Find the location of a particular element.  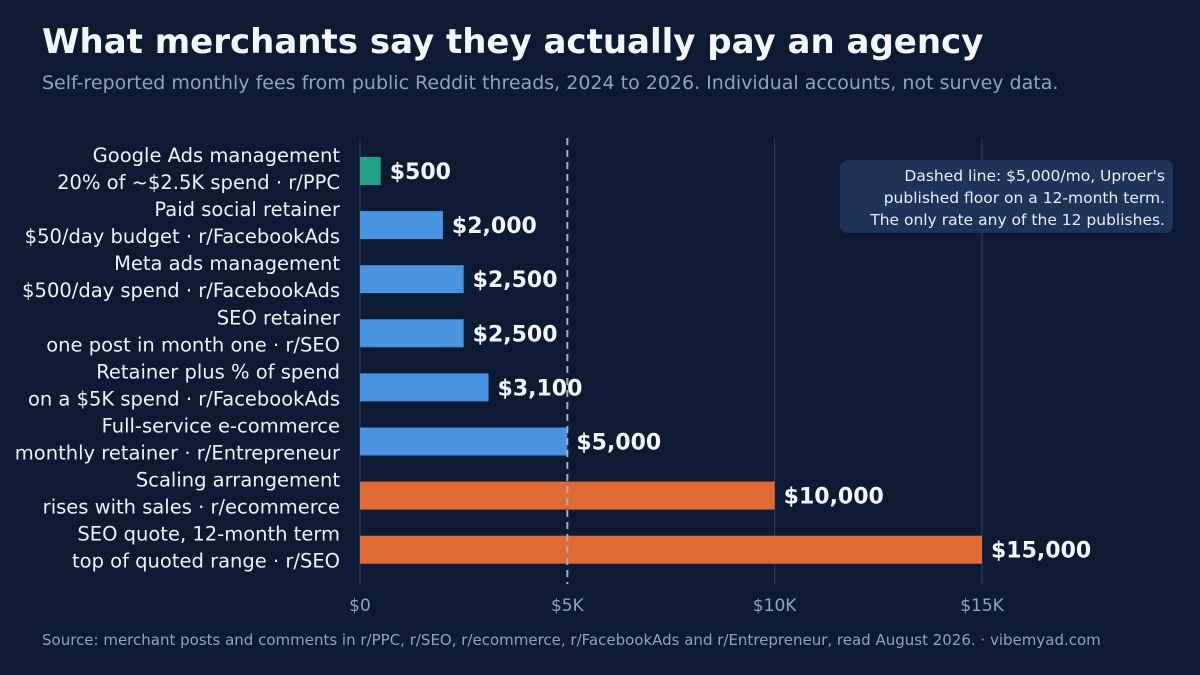

category-sublabel-4: one post in month one · r/SEO is located at coordinates (193, 344).